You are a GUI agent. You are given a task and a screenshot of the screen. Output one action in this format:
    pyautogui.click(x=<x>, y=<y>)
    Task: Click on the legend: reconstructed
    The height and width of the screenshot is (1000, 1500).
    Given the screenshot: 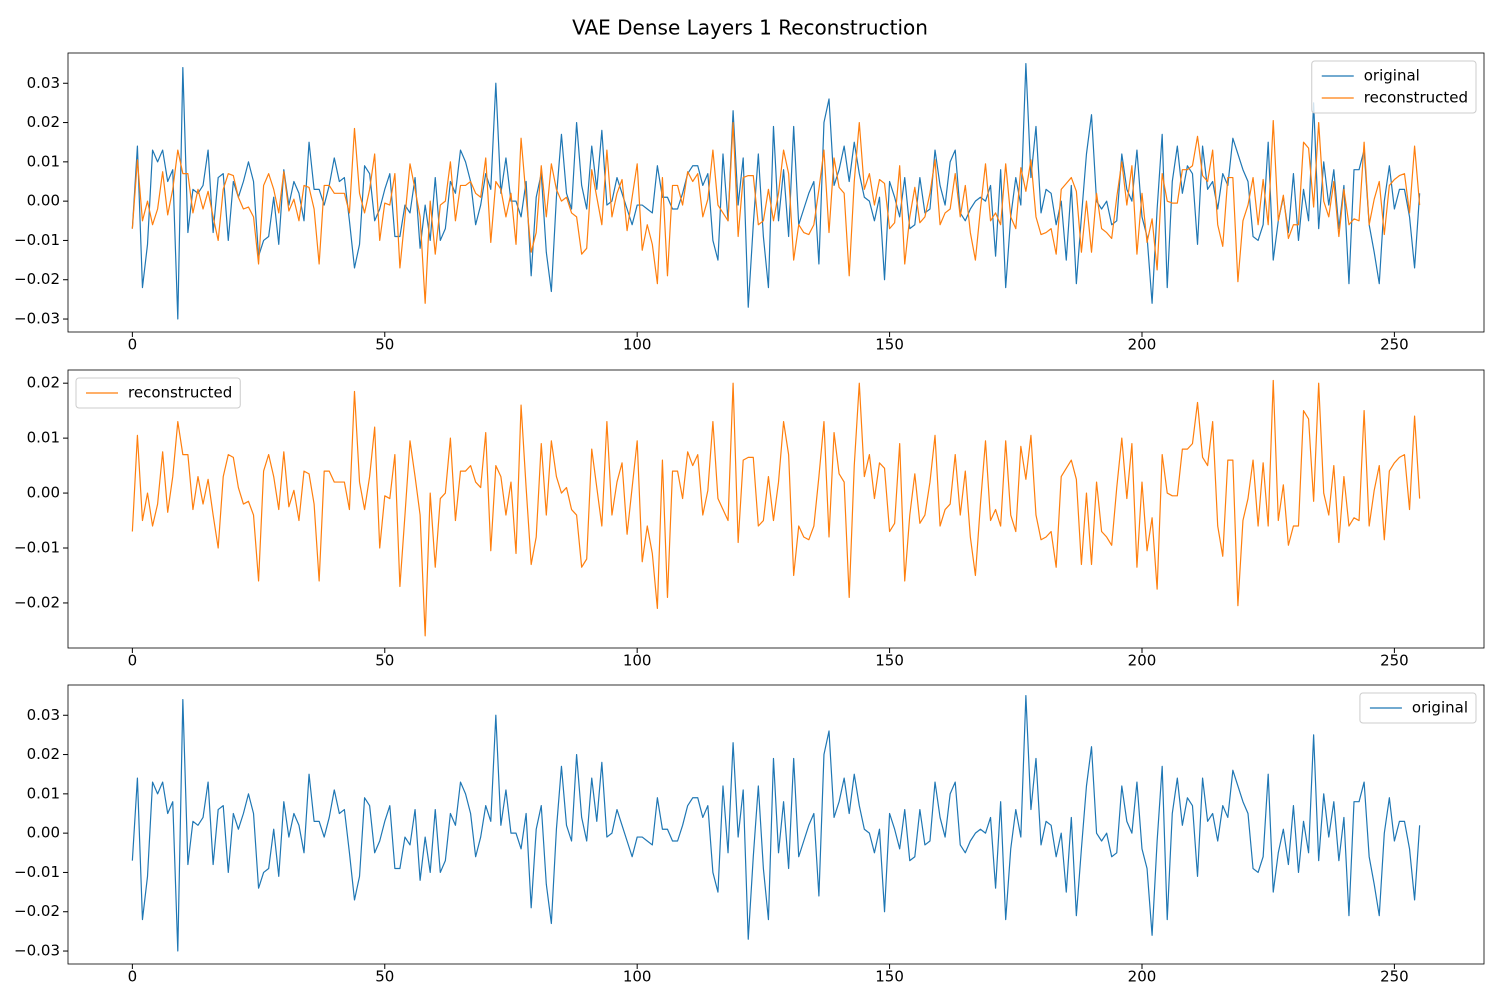 What is the action you would take?
    pyautogui.click(x=158, y=393)
    